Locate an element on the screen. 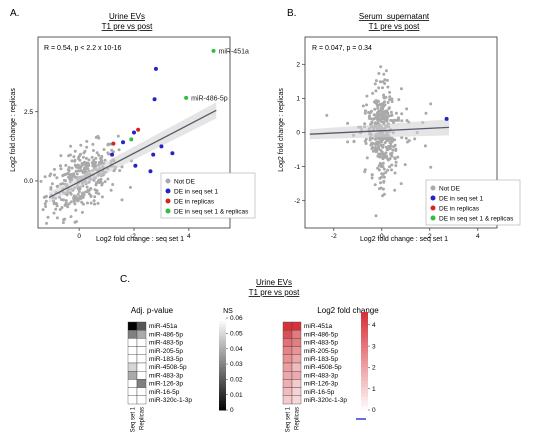  colorbar-tick-label: 0 is located at coordinates (374, 410).